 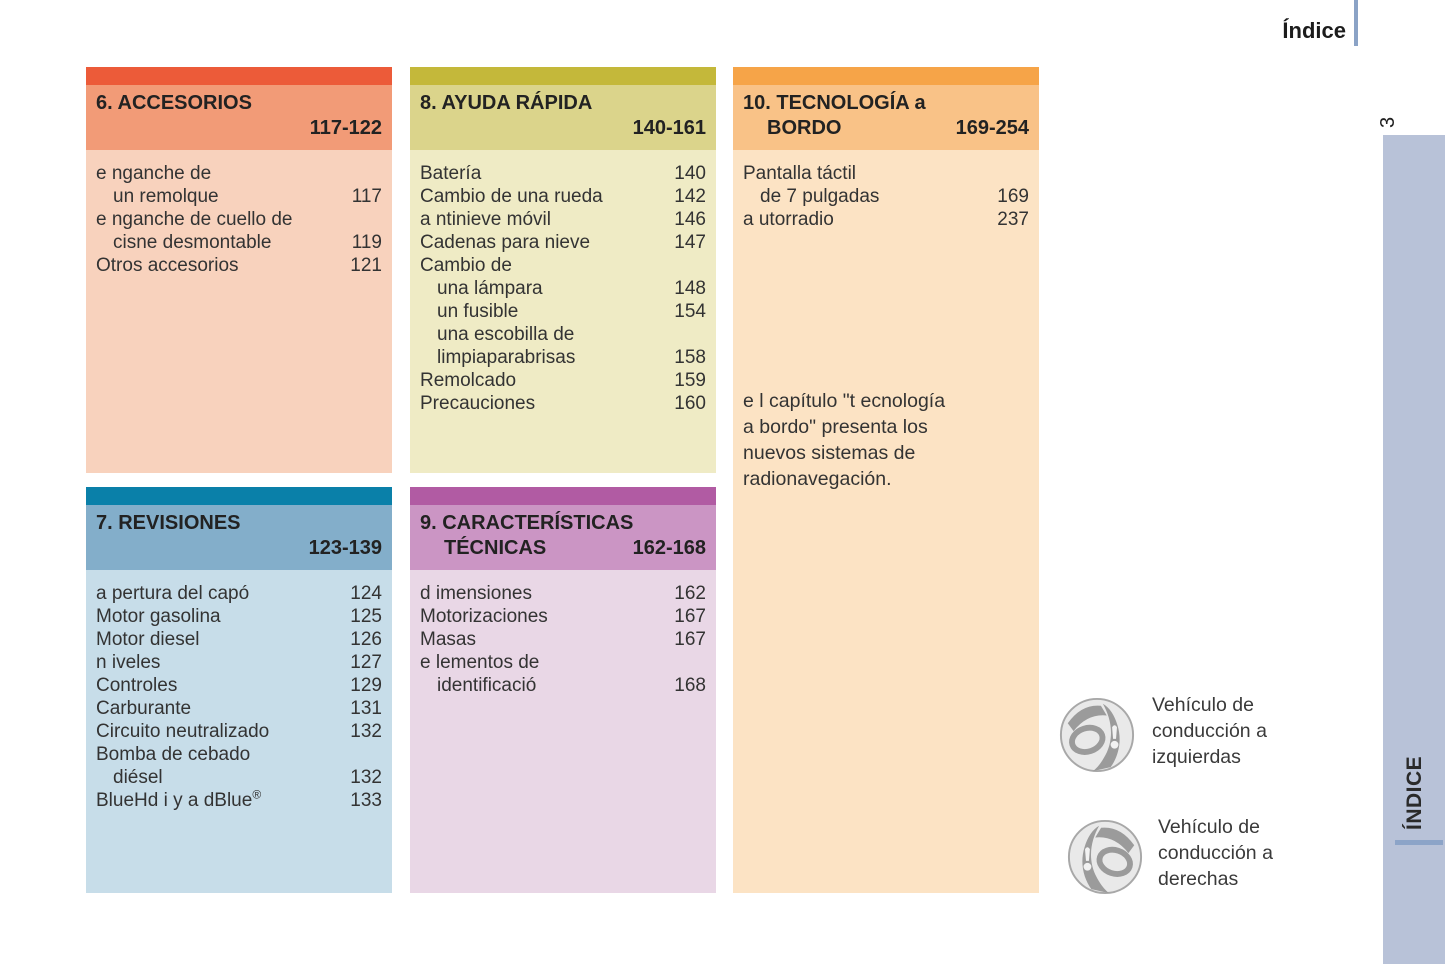 What do you see at coordinates (239, 685) in the screenshot?
I see `toc-entry-line: Controles 129` at bounding box center [239, 685].